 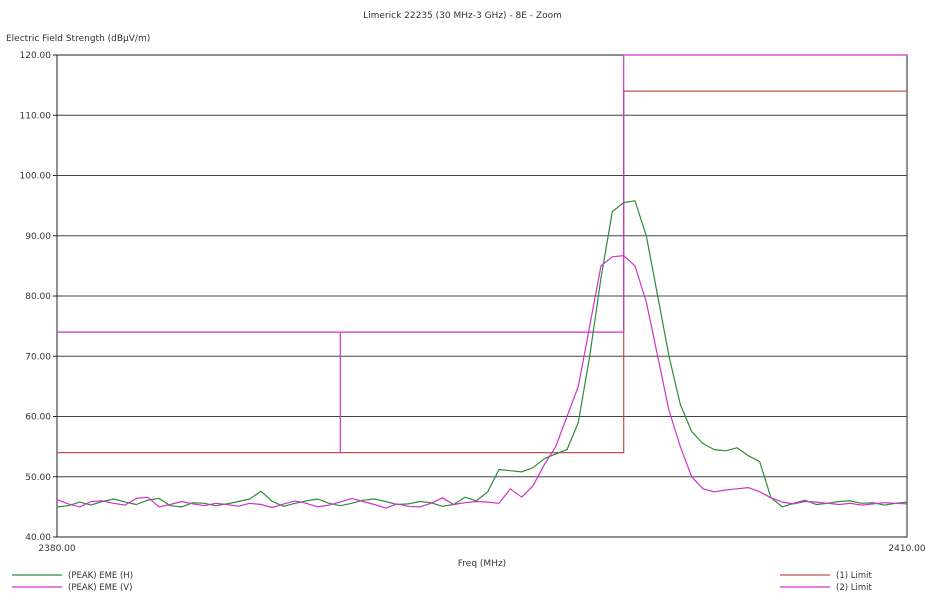 I want to click on legend-label: (1) Limit, so click(x=854, y=576).